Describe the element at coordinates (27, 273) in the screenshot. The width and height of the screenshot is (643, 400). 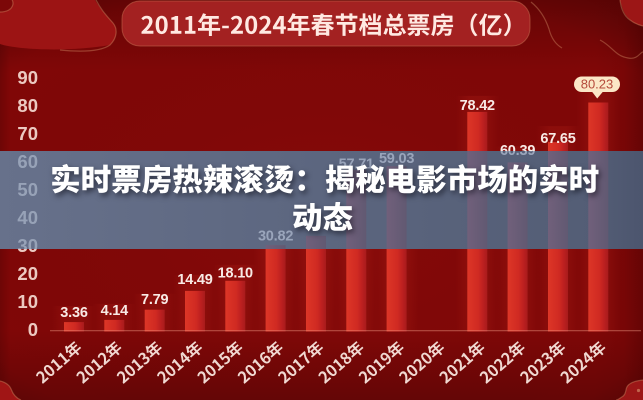
I see `svg-text: 20` at that location.